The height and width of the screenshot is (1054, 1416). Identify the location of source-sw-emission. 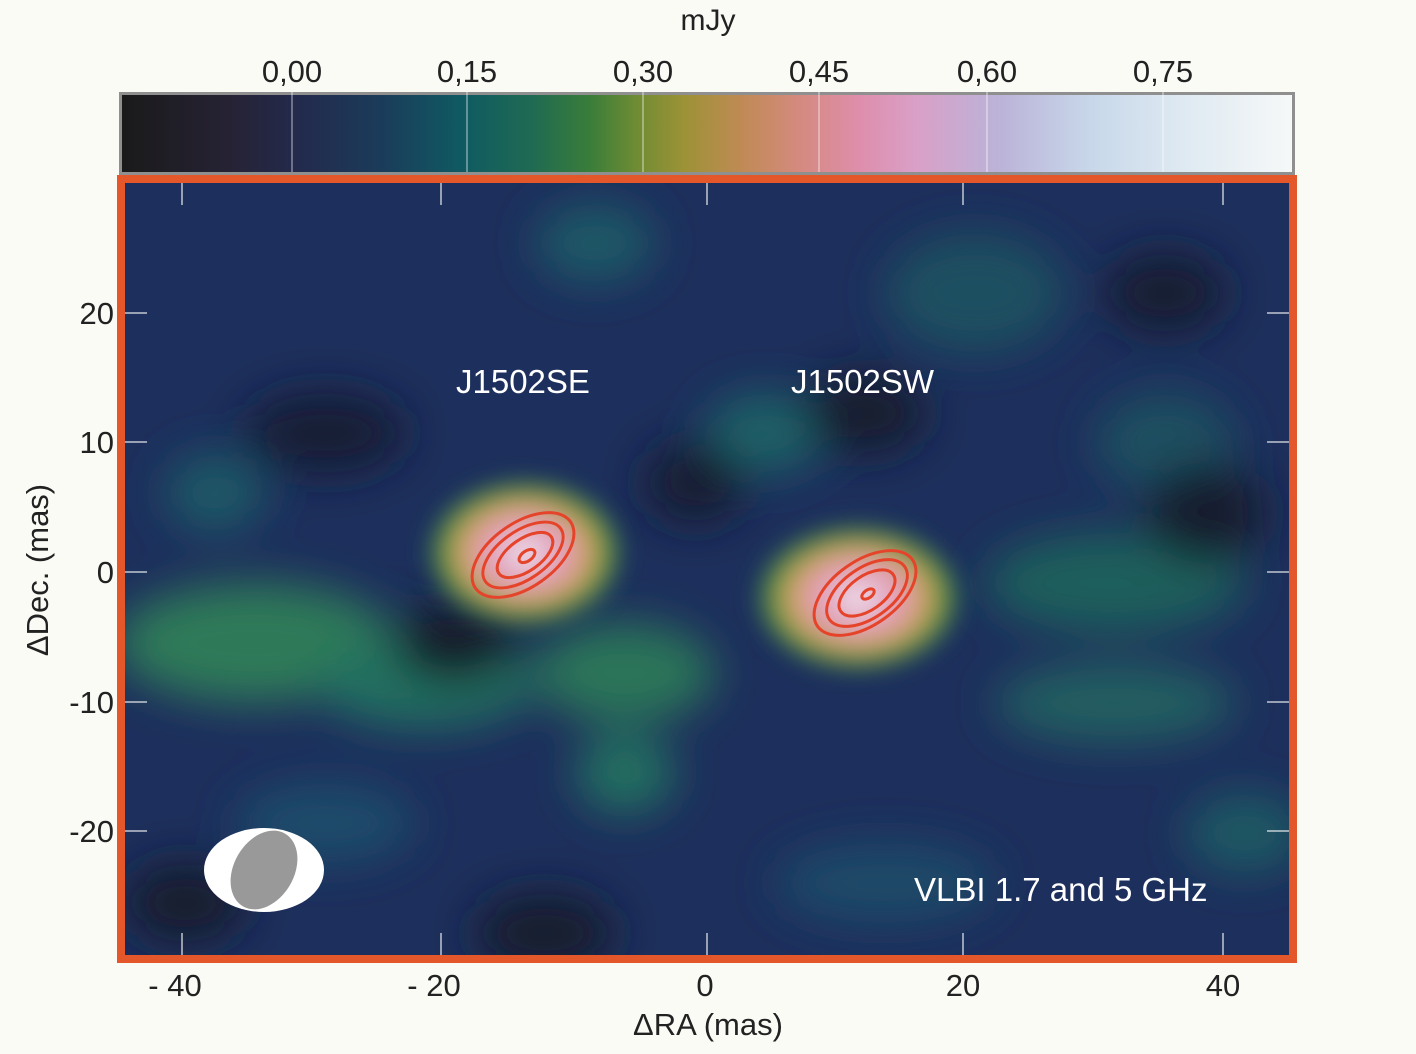
(858, 598).